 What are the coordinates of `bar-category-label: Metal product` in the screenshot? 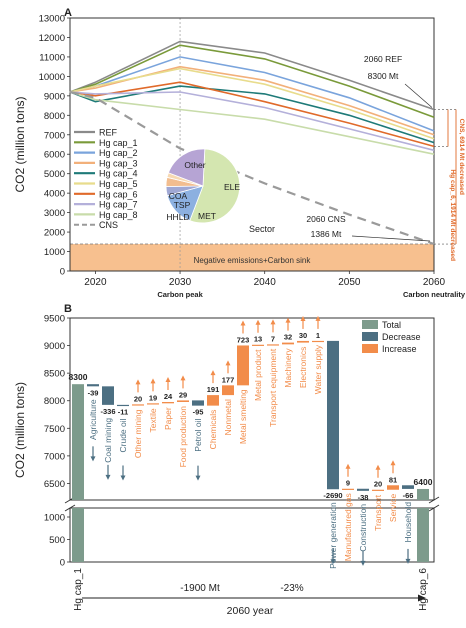 It's located at (258, 375).